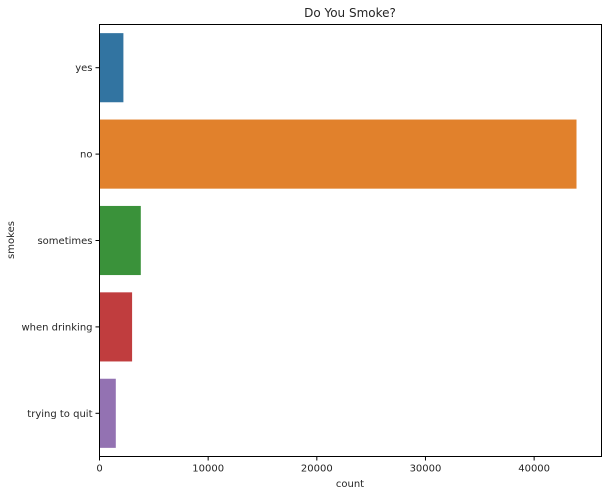 This screenshot has height=496, width=608. I want to click on y-tick-label-yes: yes, so click(83, 68).